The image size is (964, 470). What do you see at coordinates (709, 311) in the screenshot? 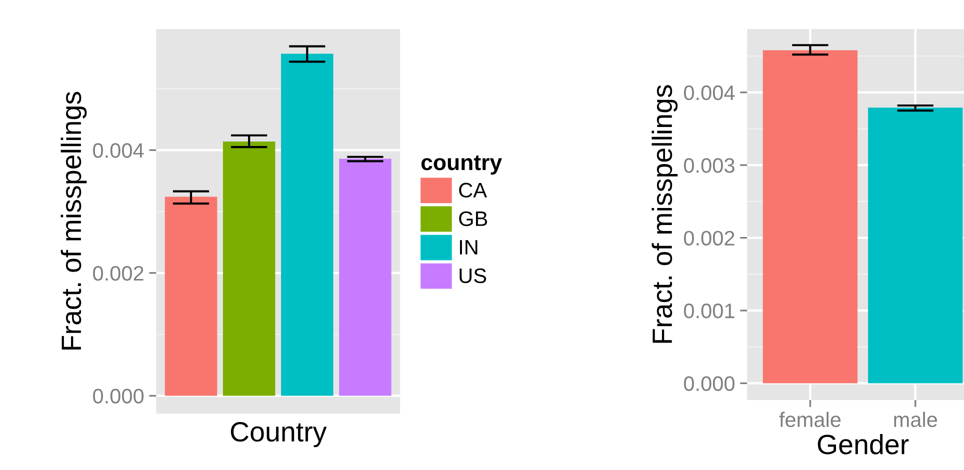
I see `y-tick-label: 0.001` at bounding box center [709, 311].